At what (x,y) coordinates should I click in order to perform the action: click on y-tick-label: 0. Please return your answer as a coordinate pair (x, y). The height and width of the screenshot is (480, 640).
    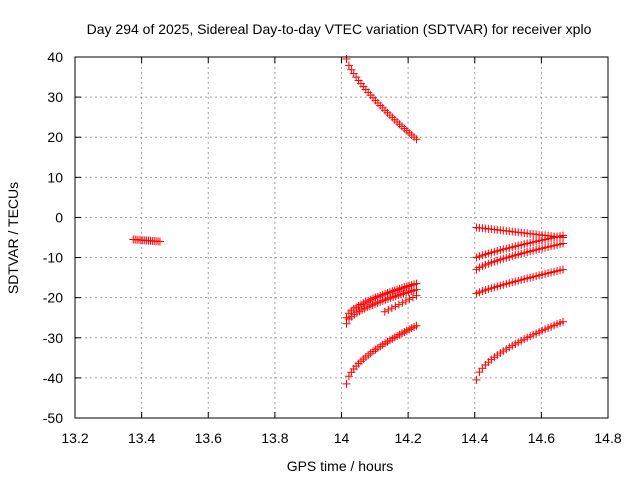
    Looking at the image, I should click on (59, 217).